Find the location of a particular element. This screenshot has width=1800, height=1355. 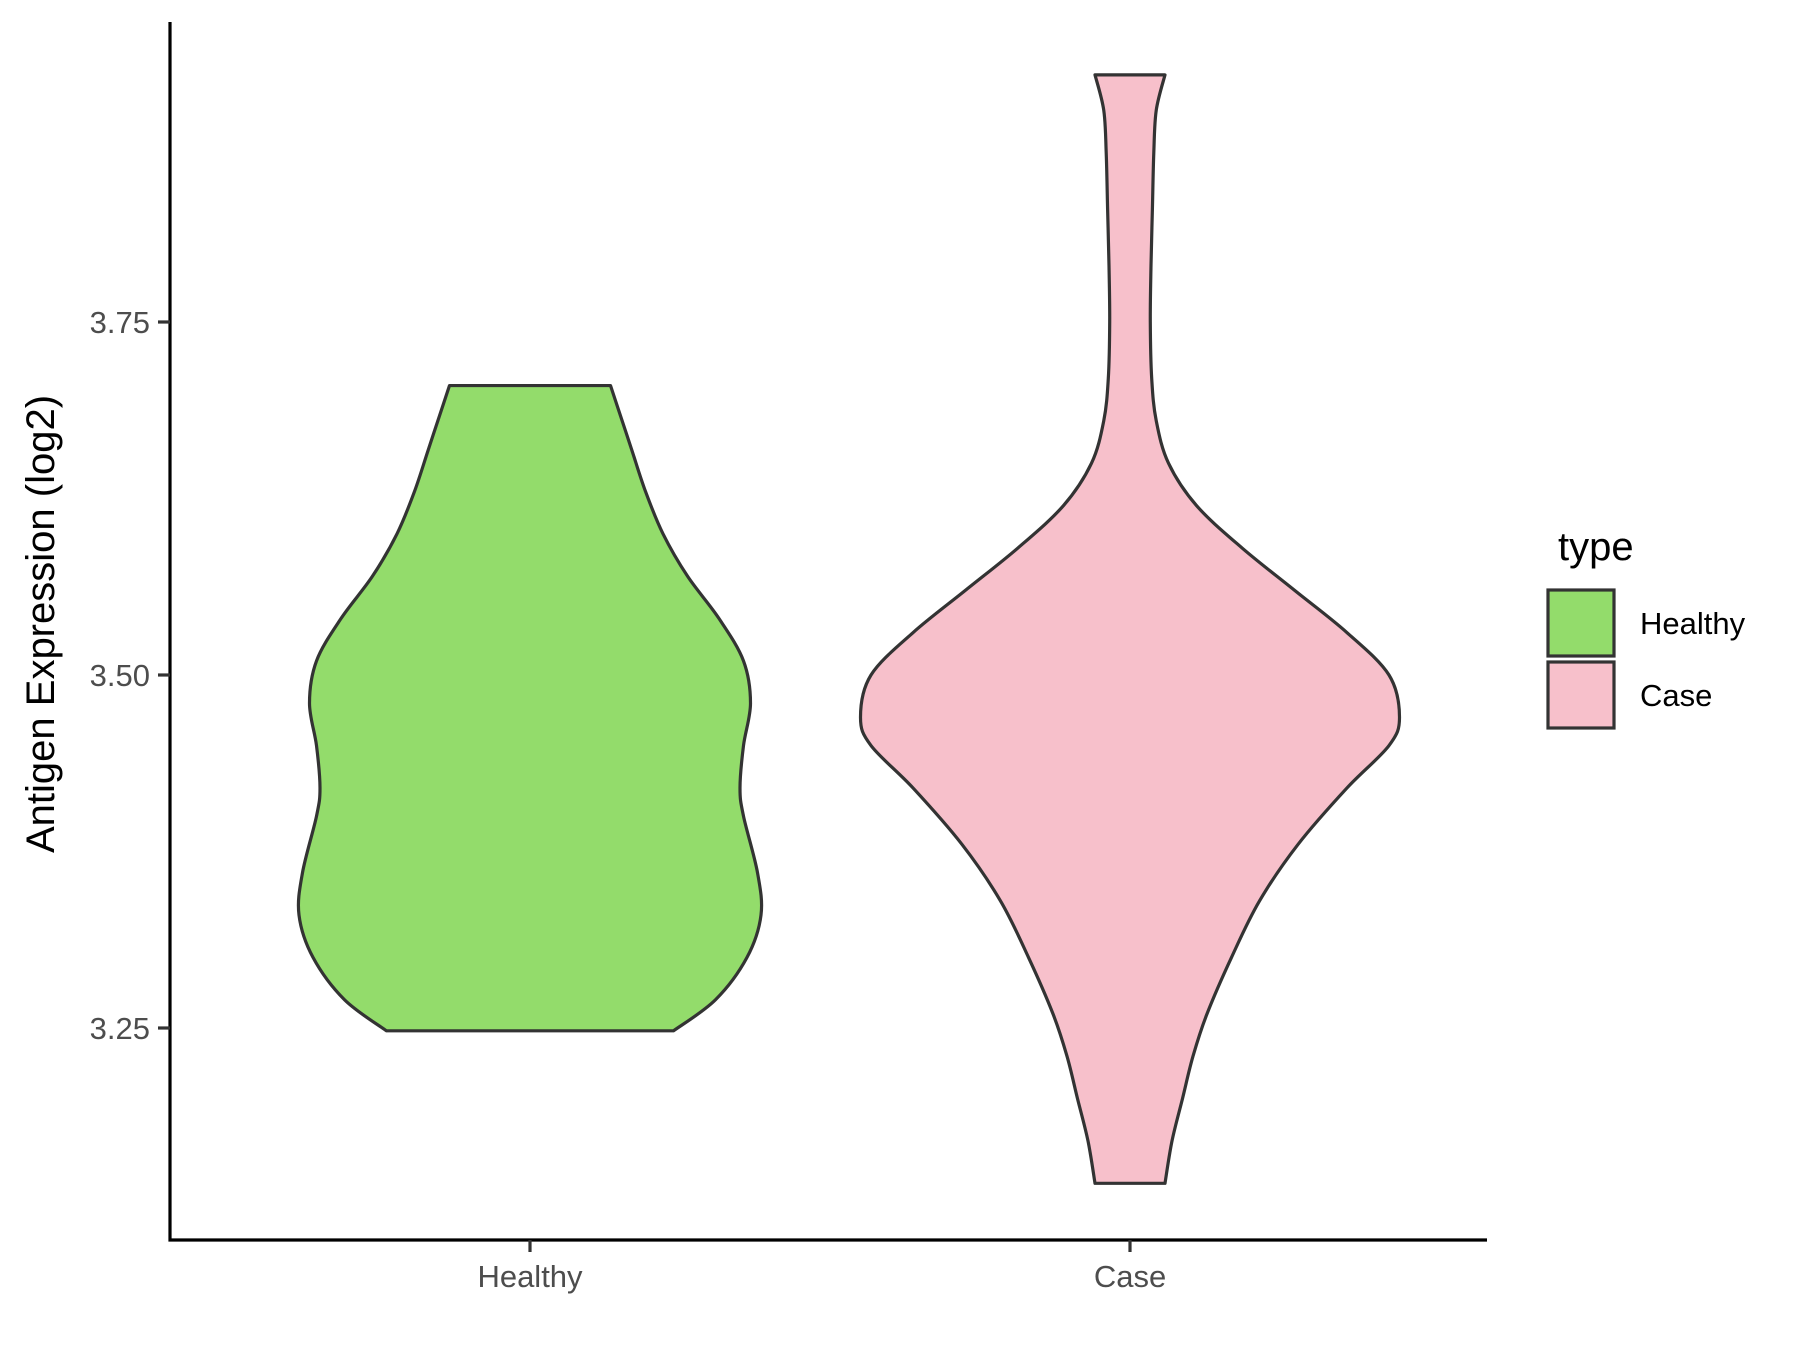

legend-key-case is located at coordinates (1581, 695).